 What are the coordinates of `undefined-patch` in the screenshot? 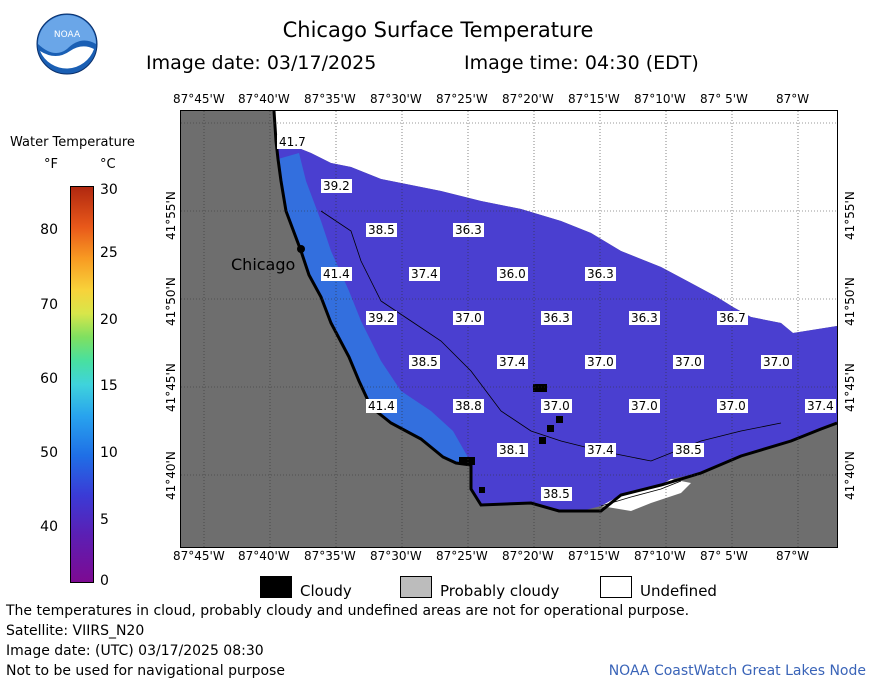 It's located at (646, 495).